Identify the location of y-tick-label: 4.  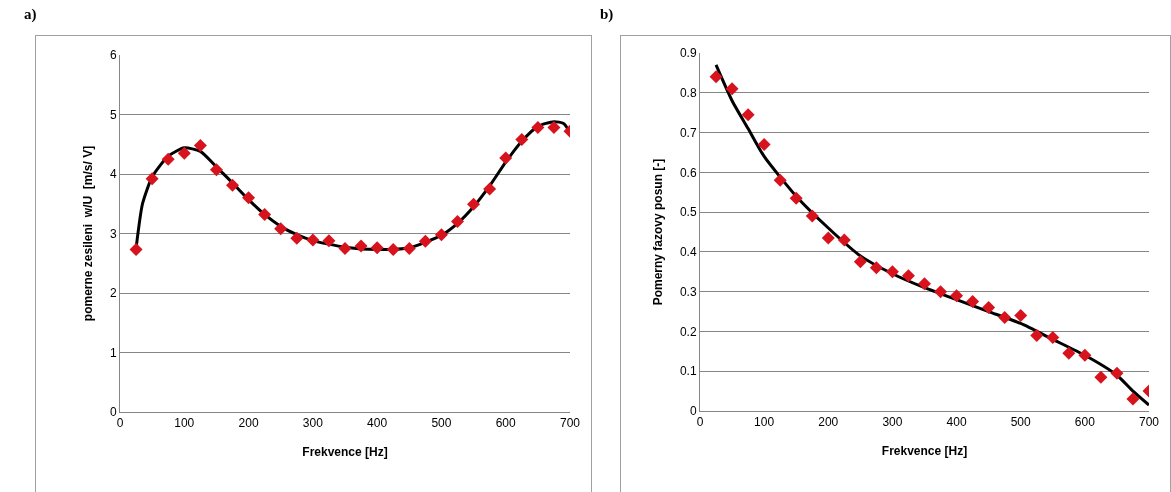
(113, 174).